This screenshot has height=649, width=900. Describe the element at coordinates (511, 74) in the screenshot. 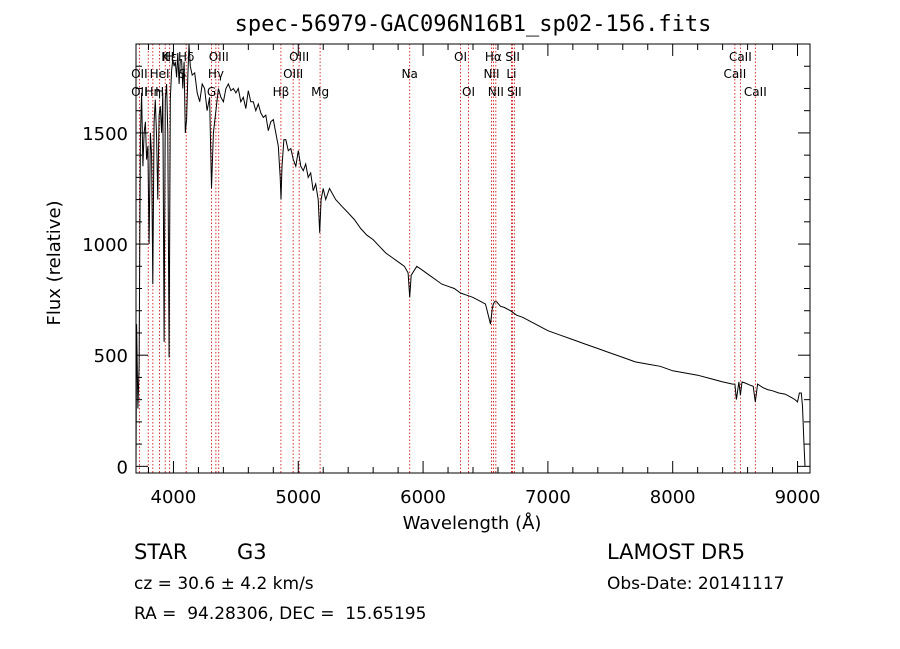

I see `spectral-line-label: Li` at that location.